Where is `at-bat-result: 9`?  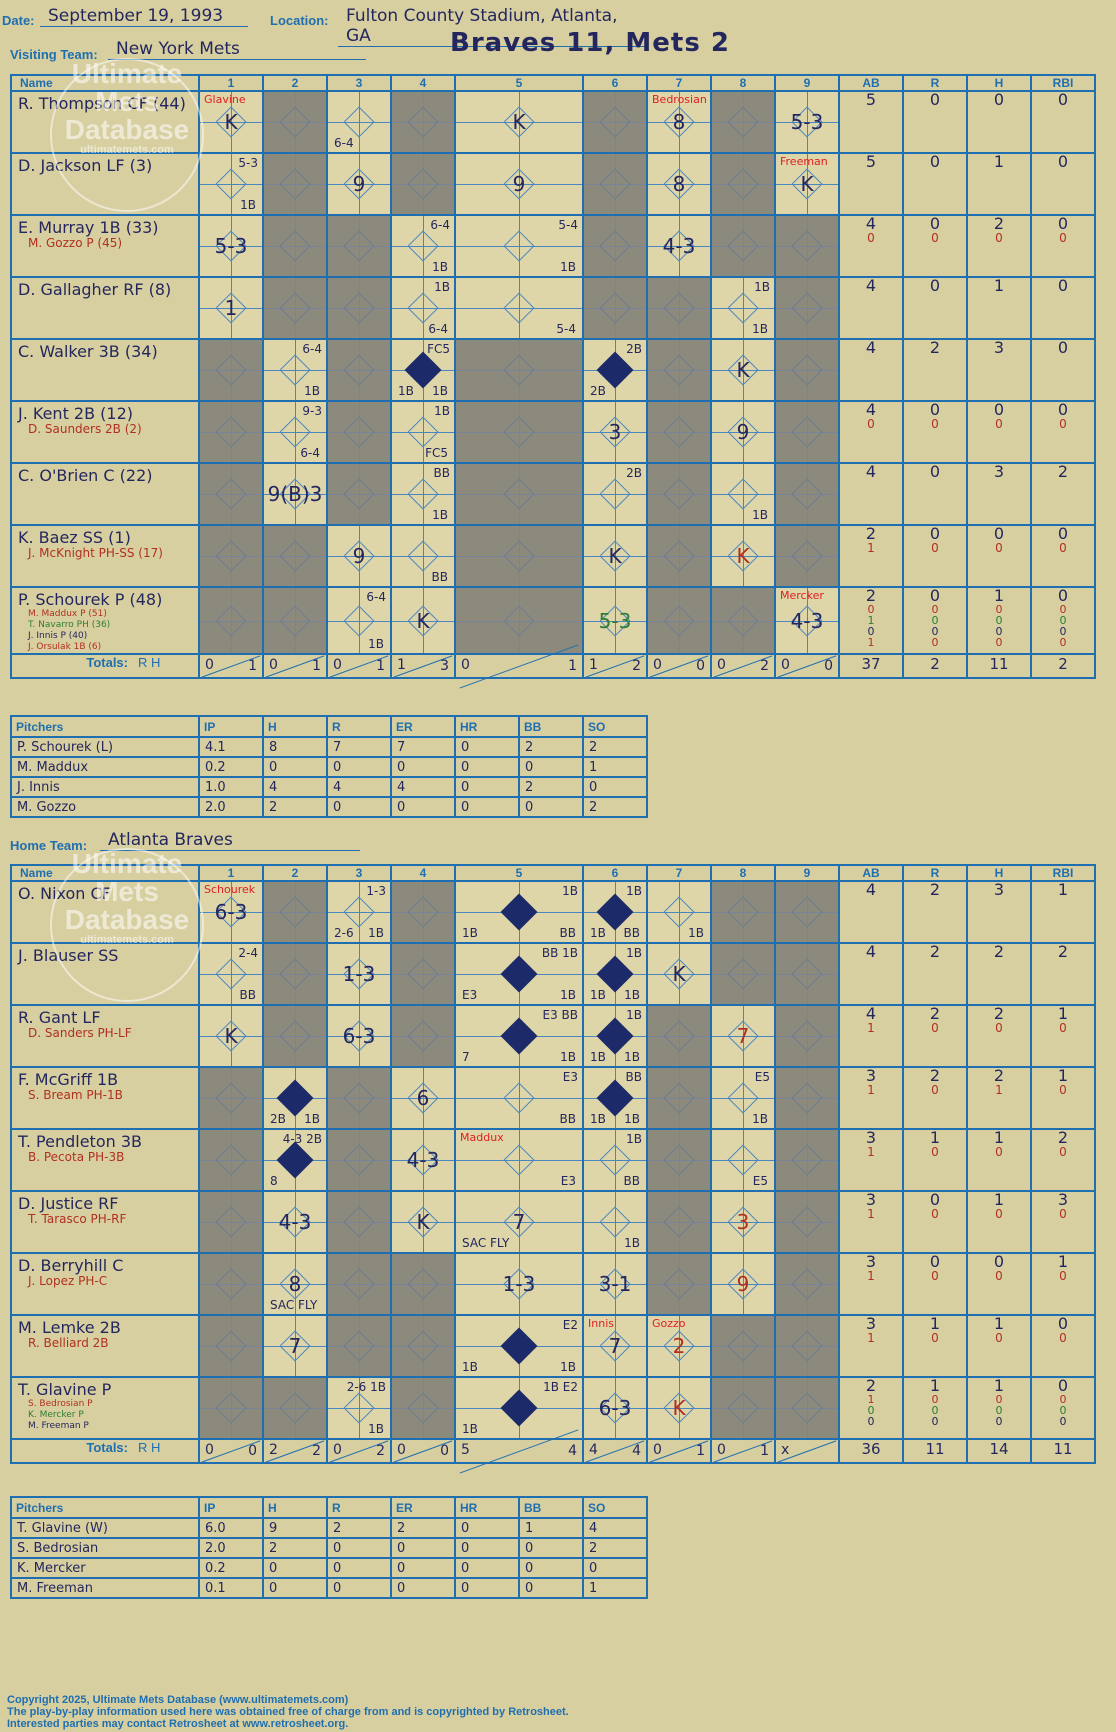
at-bat-result: 9 is located at coordinates (743, 432).